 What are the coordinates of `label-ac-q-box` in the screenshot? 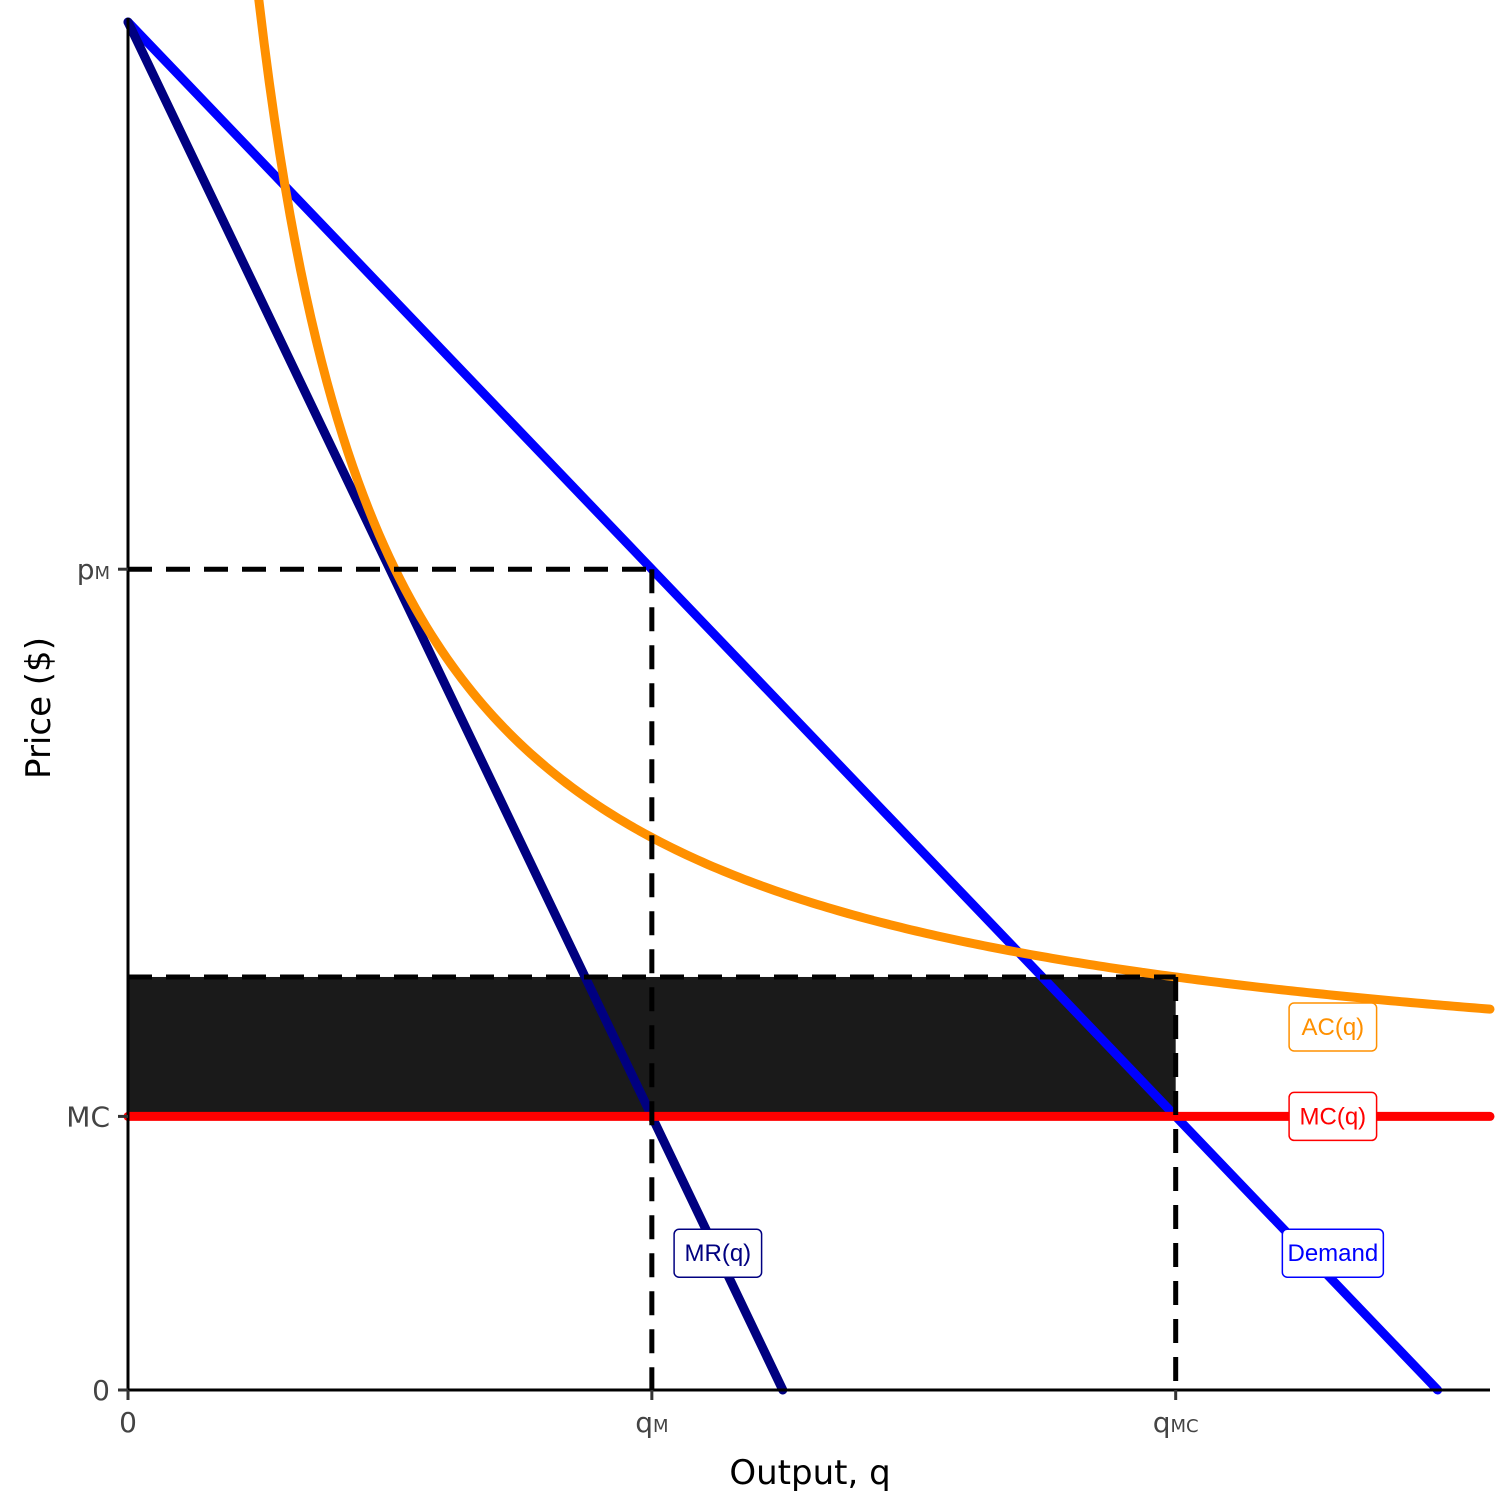 It's located at (1333, 1027).